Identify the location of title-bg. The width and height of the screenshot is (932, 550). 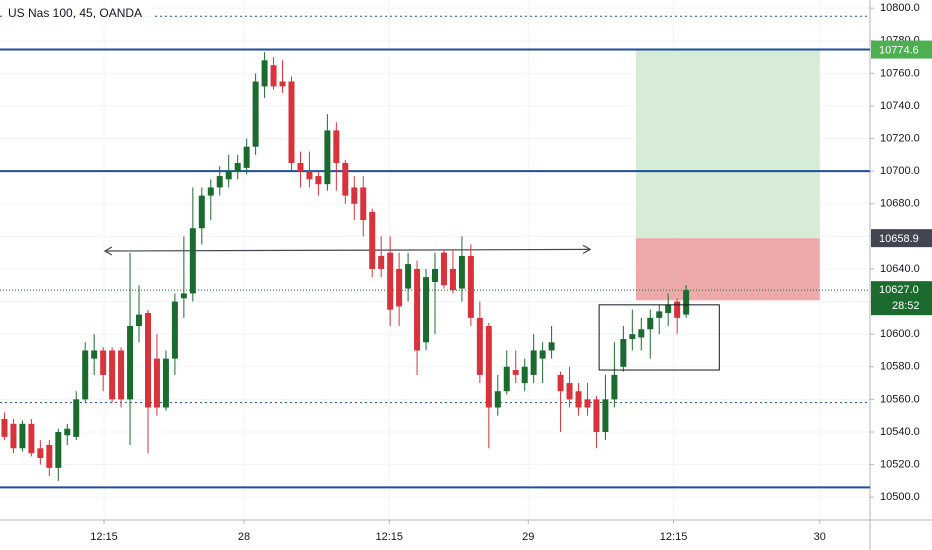
(77, 14).